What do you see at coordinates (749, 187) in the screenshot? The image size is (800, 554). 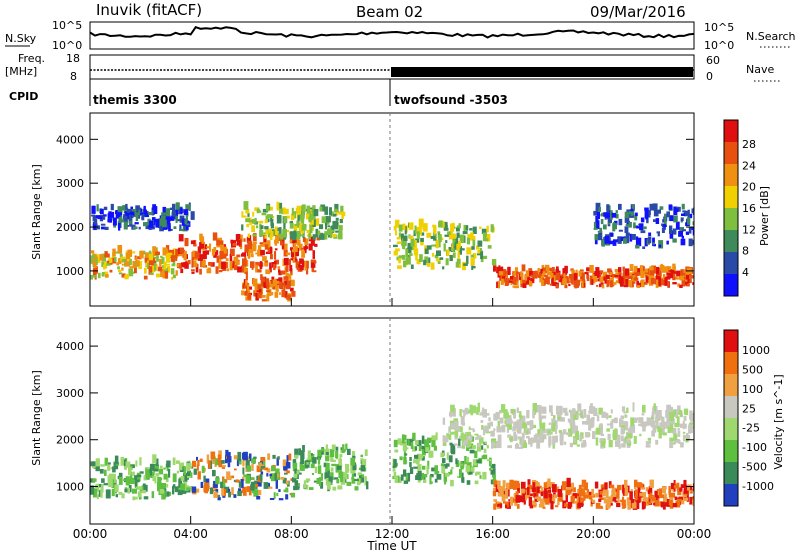 I see `colorbar-tick-label: 20` at bounding box center [749, 187].